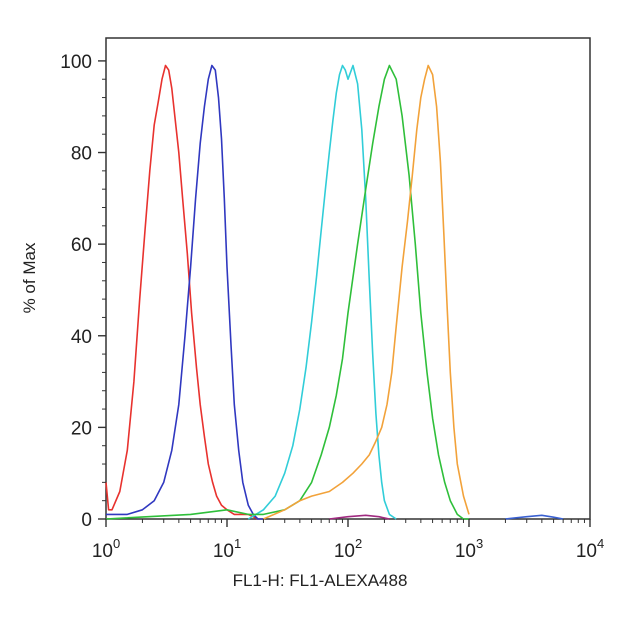 This screenshot has height=619, width=640. What do you see at coordinates (227, 549) in the screenshot?
I see `x-tick-label: 10¹` at bounding box center [227, 549].